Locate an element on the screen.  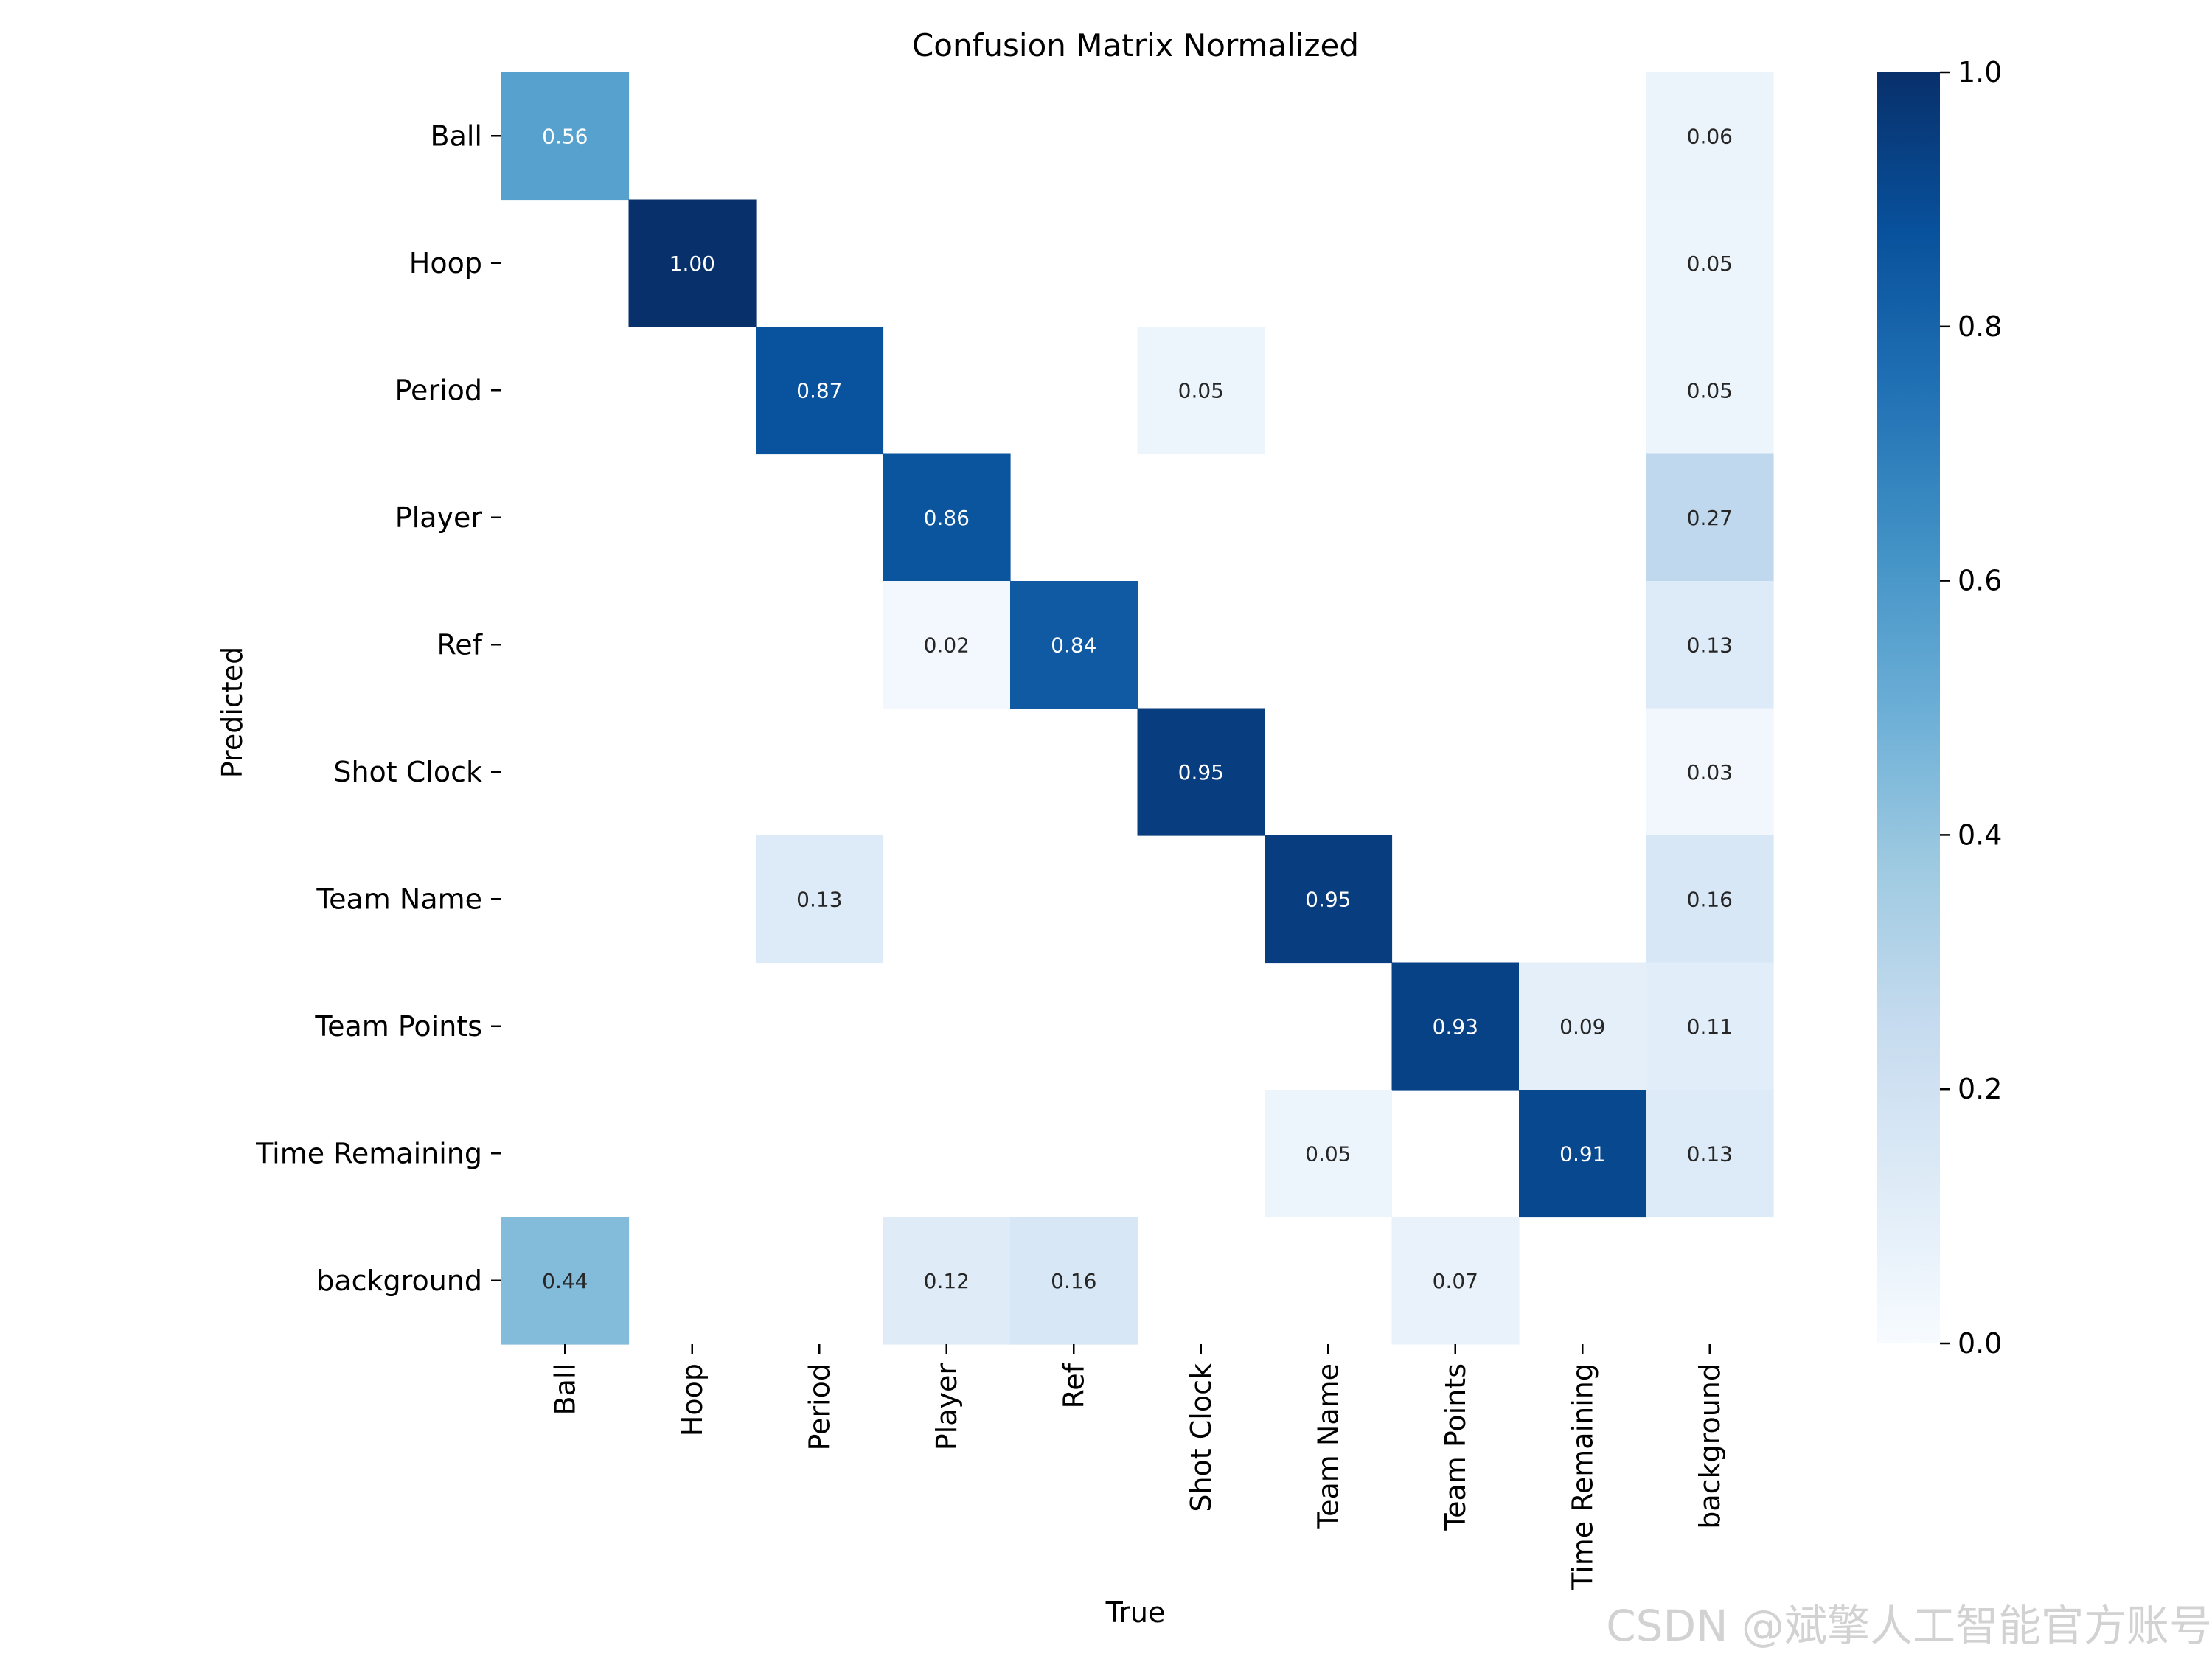
chart-title: Confusion Matrix Normalized is located at coordinates (1135, 45).